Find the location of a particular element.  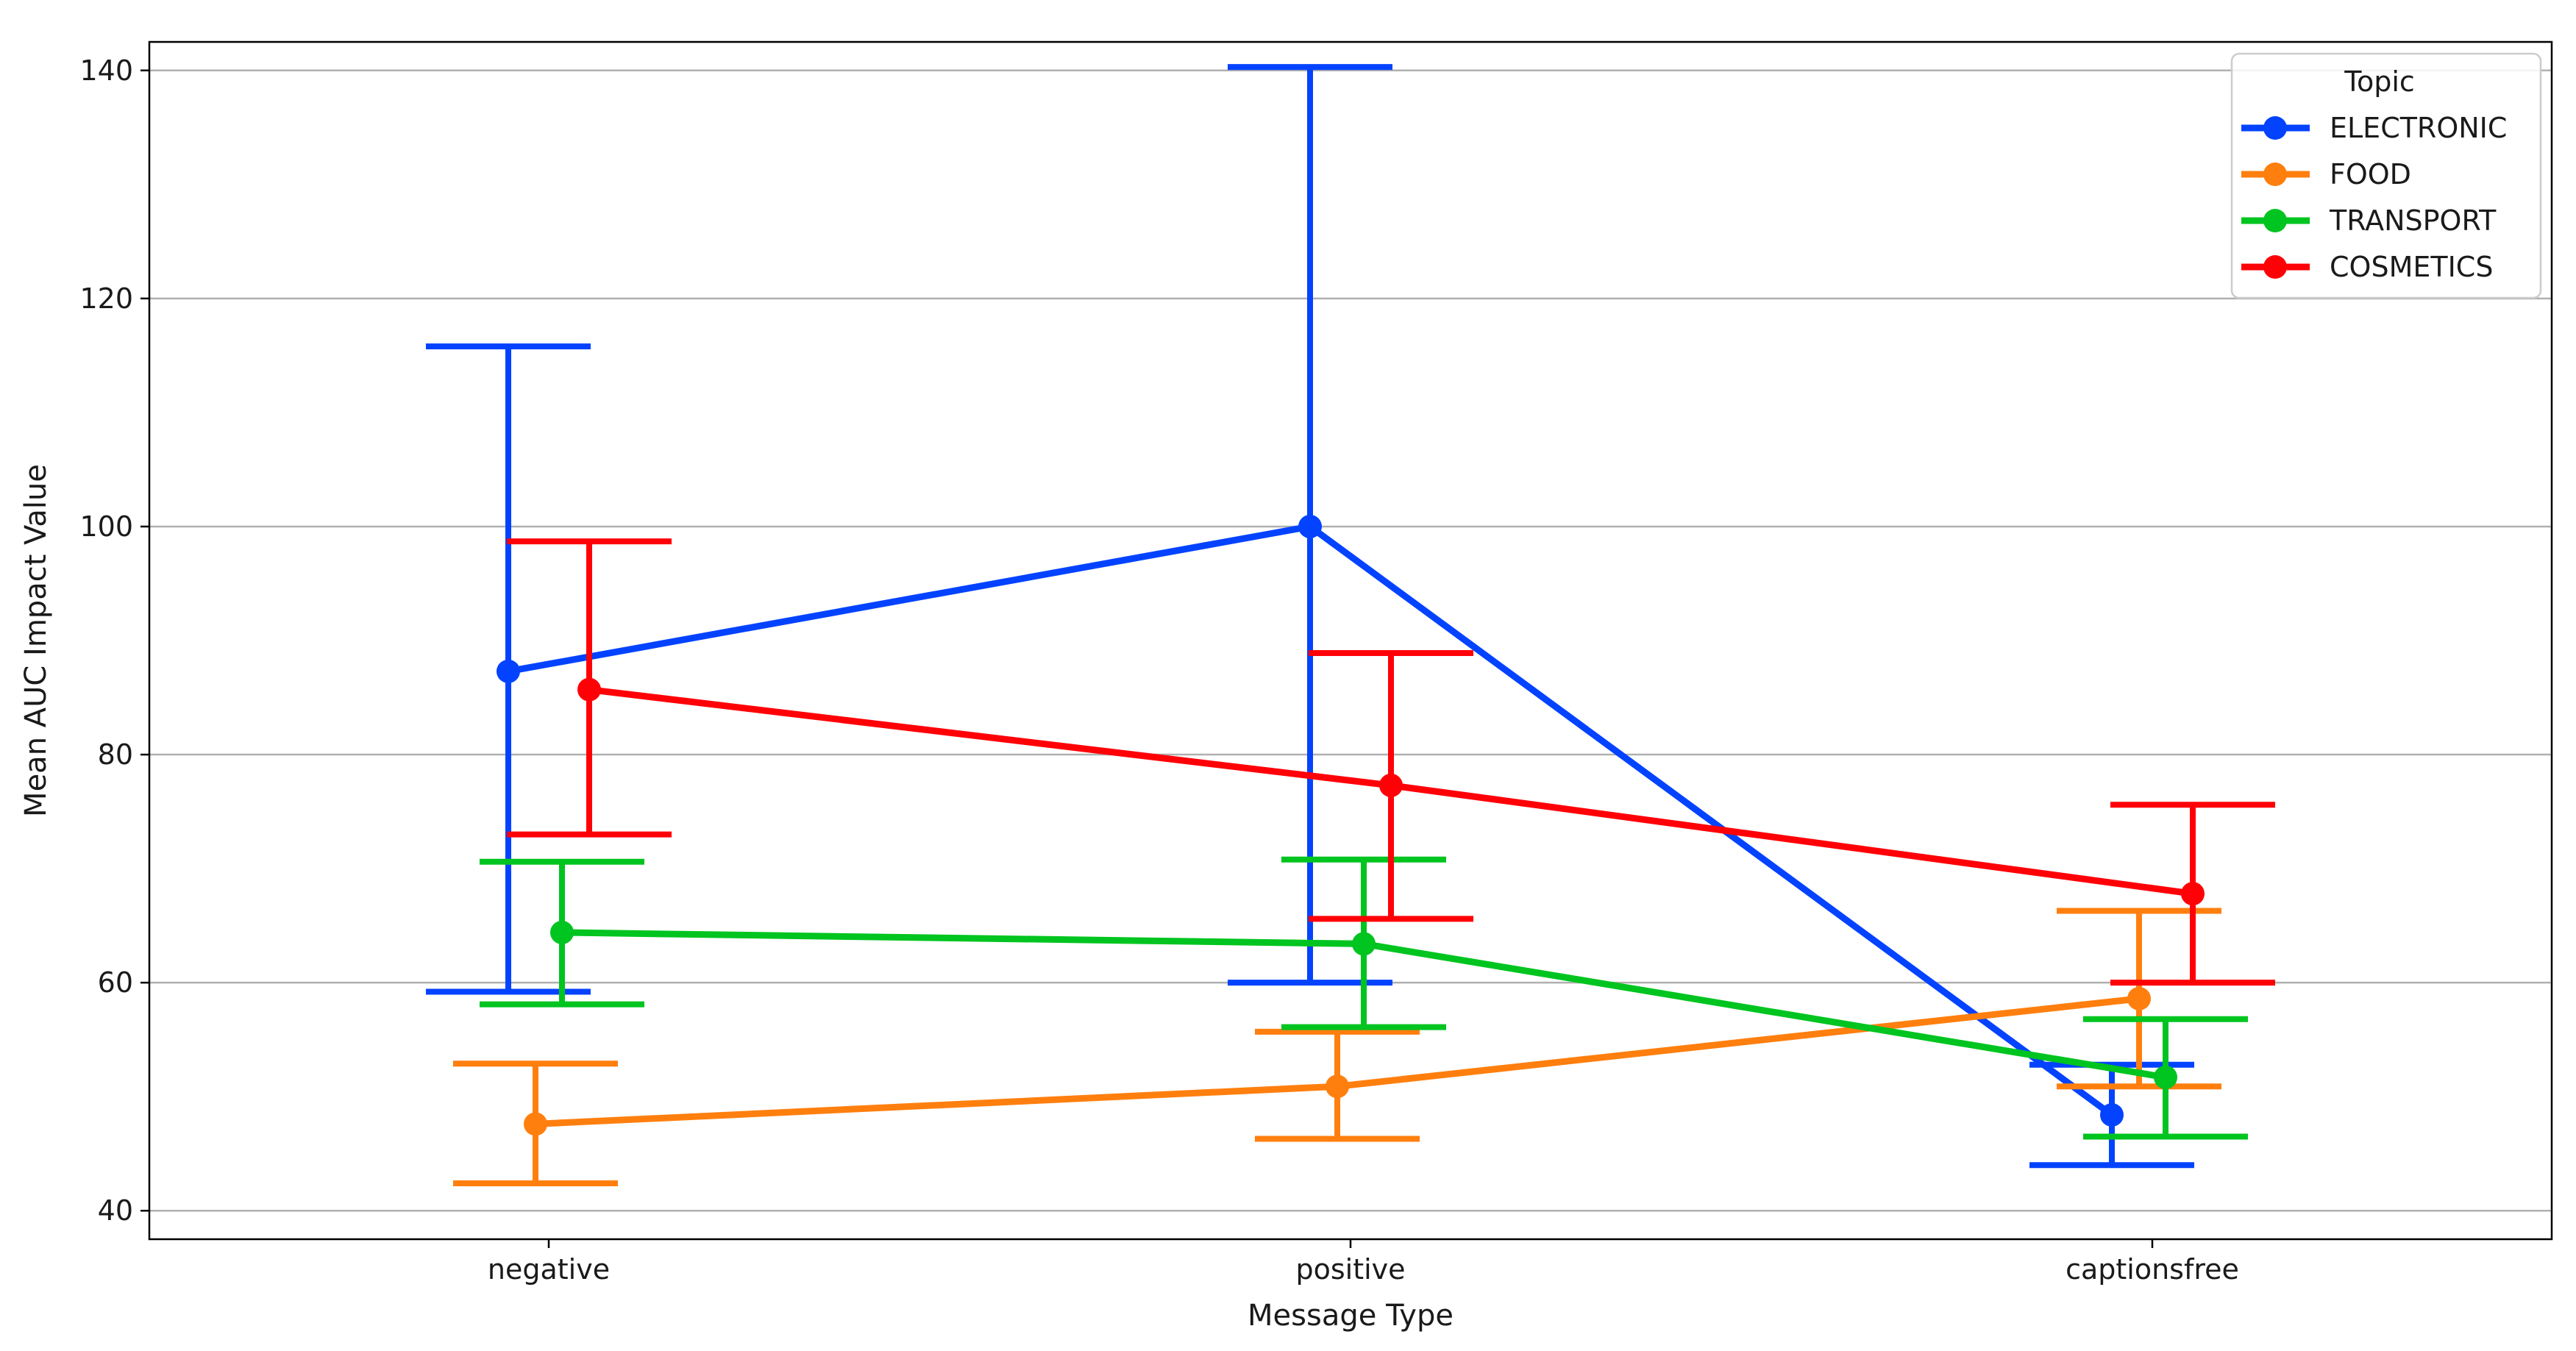

y-tick-label: 80 is located at coordinates (115, 755).